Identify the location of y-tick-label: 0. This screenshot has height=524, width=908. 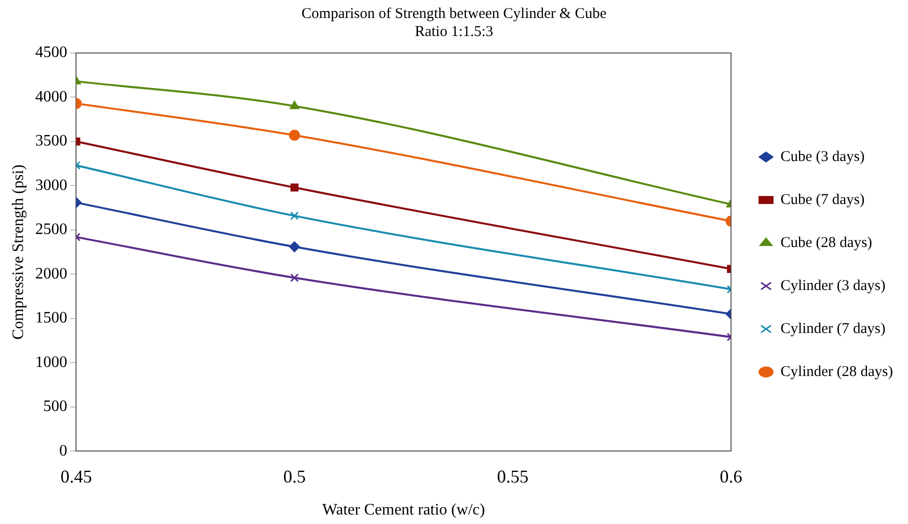
(63, 451).